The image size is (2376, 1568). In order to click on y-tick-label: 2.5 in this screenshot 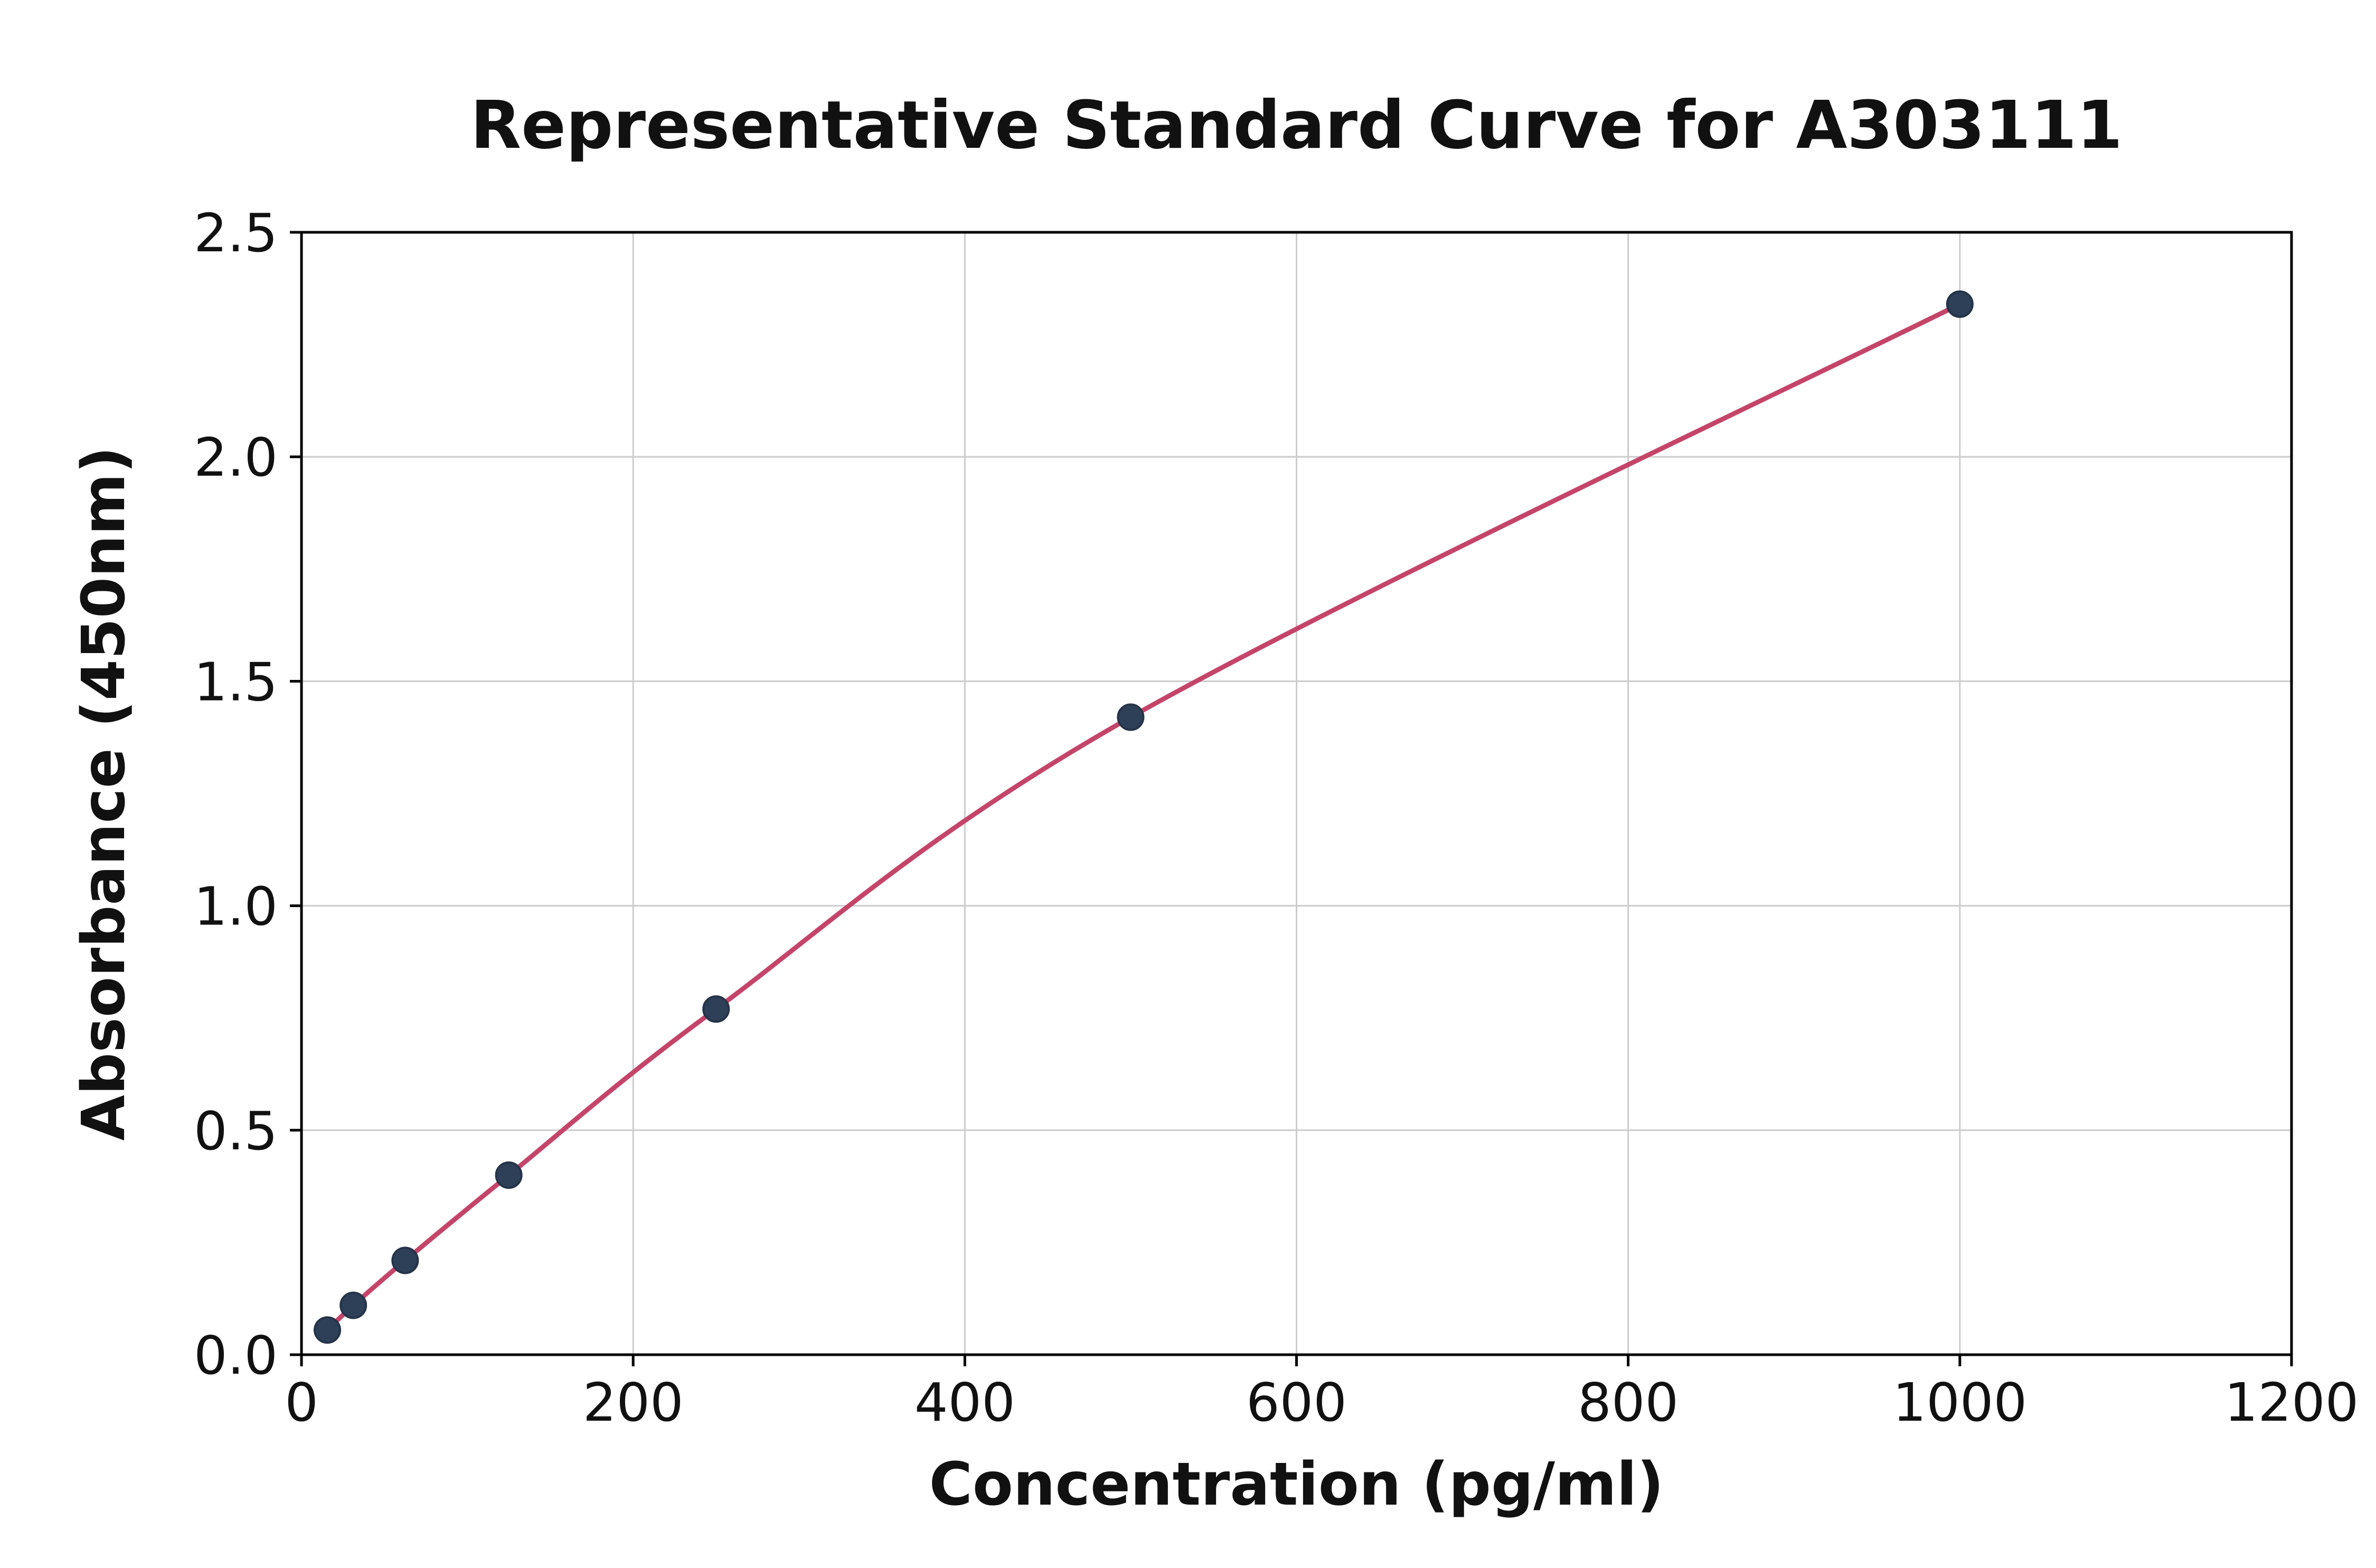, I will do `click(236, 233)`.